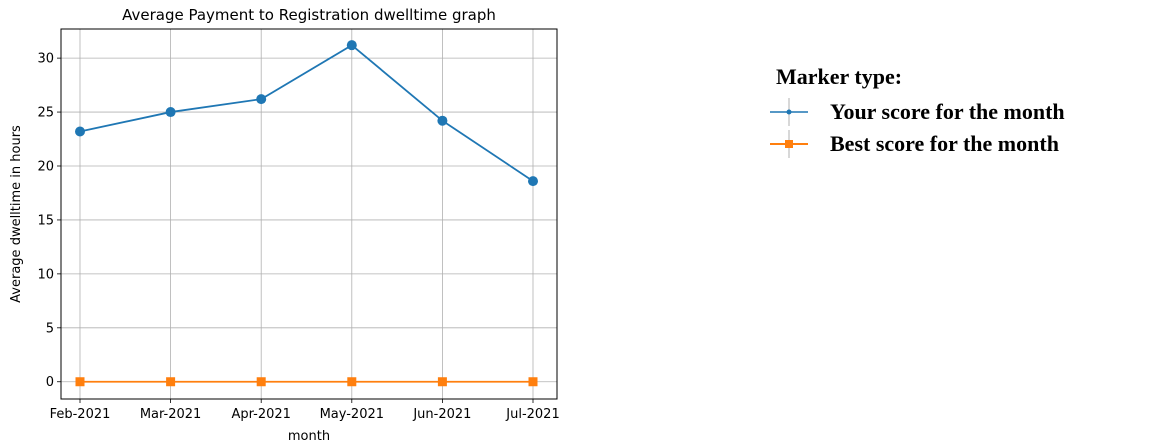 Image resolution: width=1152 pixels, height=446 pixels. What do you see at coordinates (80, 414) in the screenshot?
I see `x-tick-label: Feb-2021` at bounding box center [80, 414].